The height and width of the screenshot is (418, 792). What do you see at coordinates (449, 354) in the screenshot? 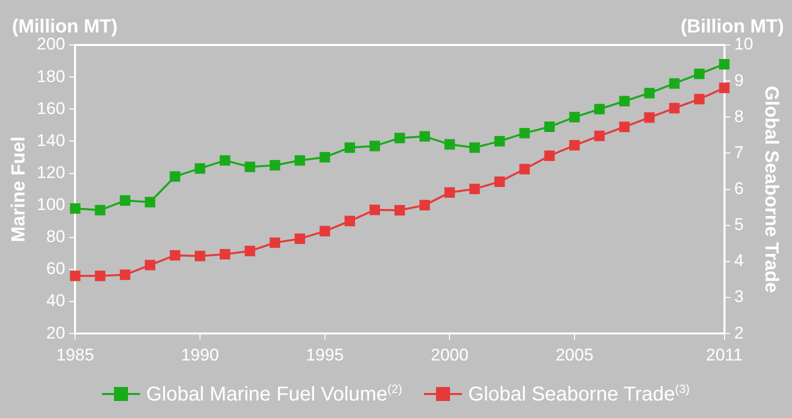
I see `x-tick-label: 2000` at bounding box center [449, 354].